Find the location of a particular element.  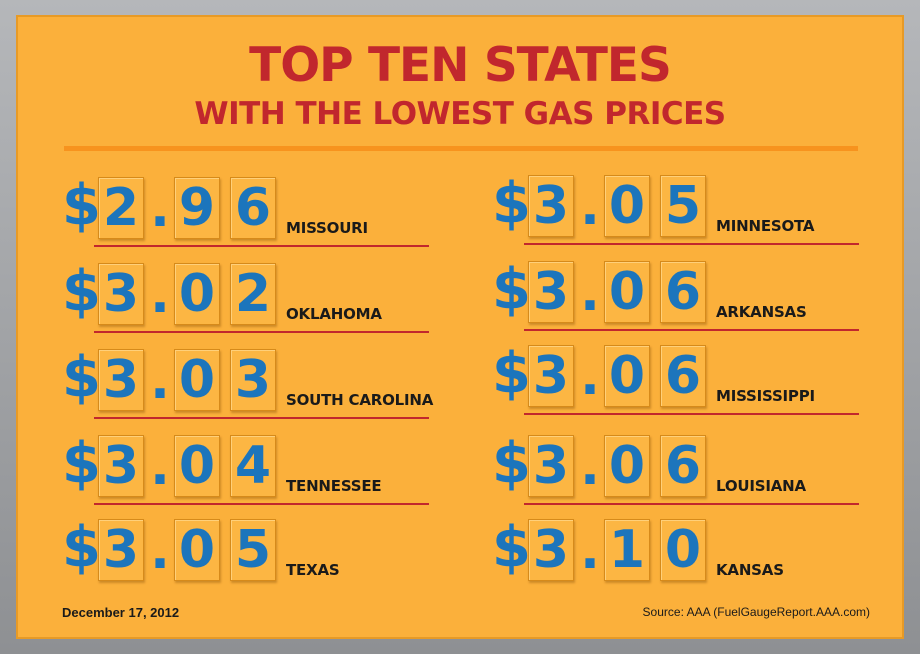

price-row-texas: $ 3 . 0 5 TEXAS is located at coordinates (253, 556).